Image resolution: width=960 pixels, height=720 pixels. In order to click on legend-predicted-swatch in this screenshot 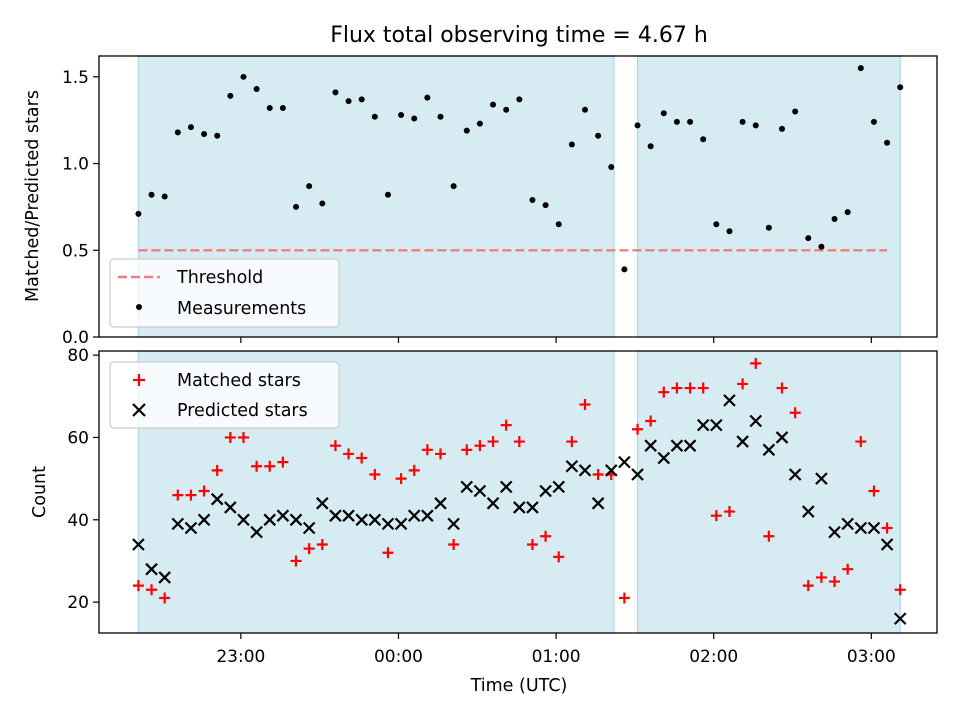, I will do `click(139, 410)`.